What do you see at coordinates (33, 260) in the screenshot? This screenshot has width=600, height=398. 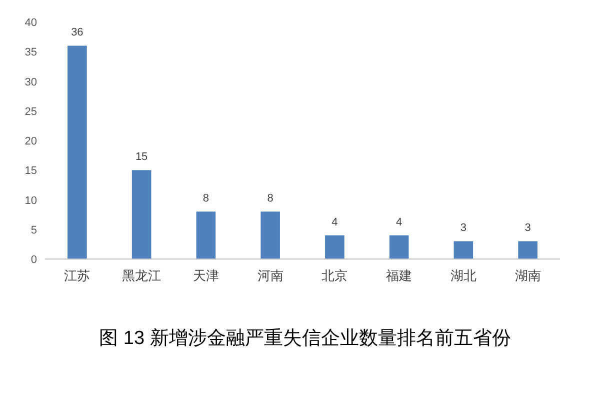 I see `y-tick-label: 0` at bounding box center [33, 260].